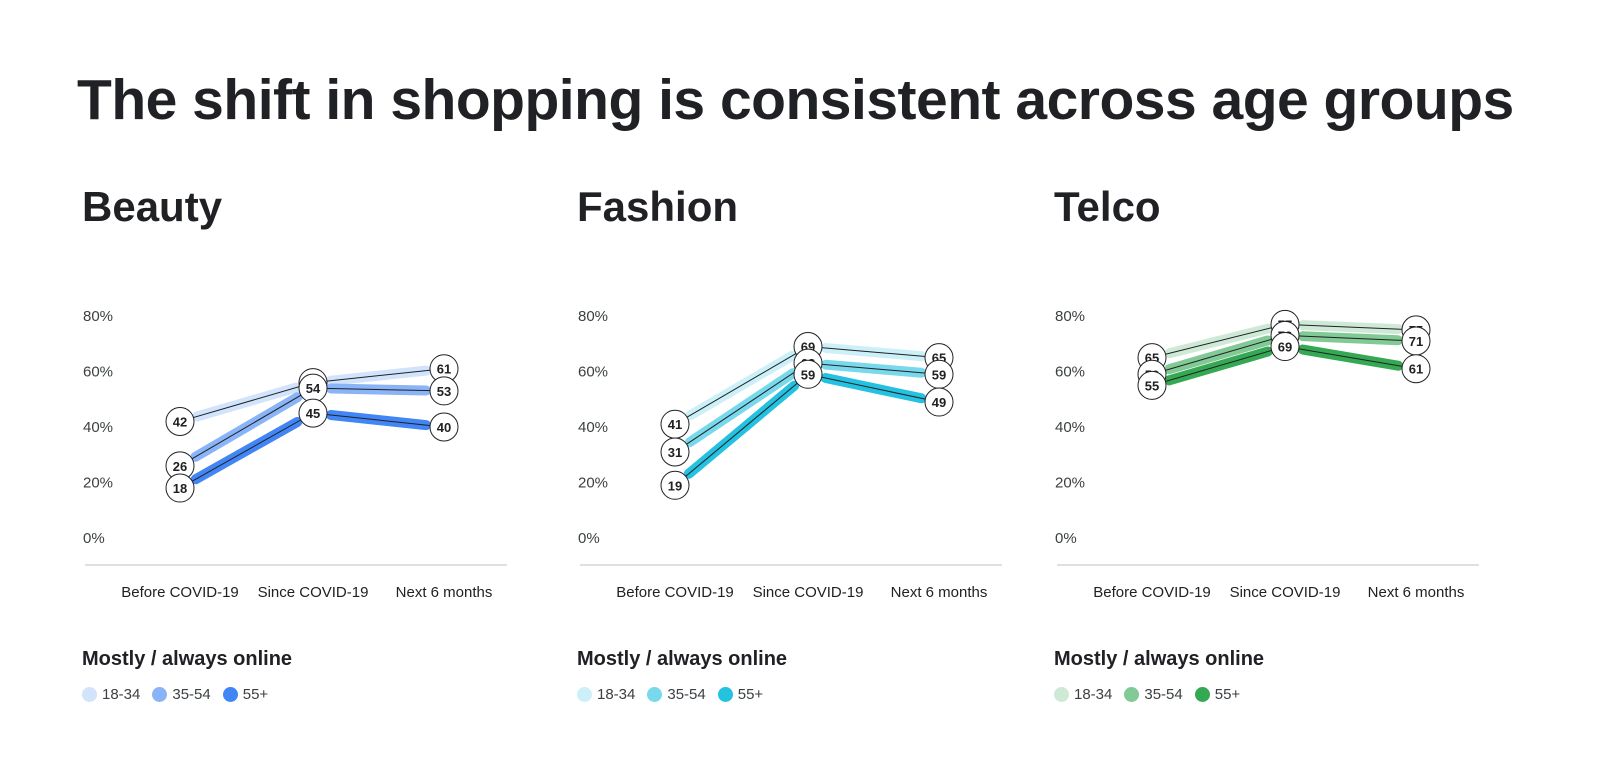 Image resolution: width=1600 pixels, height=767 pixels. I want to click on data-label: 71, so click(1416, 341).